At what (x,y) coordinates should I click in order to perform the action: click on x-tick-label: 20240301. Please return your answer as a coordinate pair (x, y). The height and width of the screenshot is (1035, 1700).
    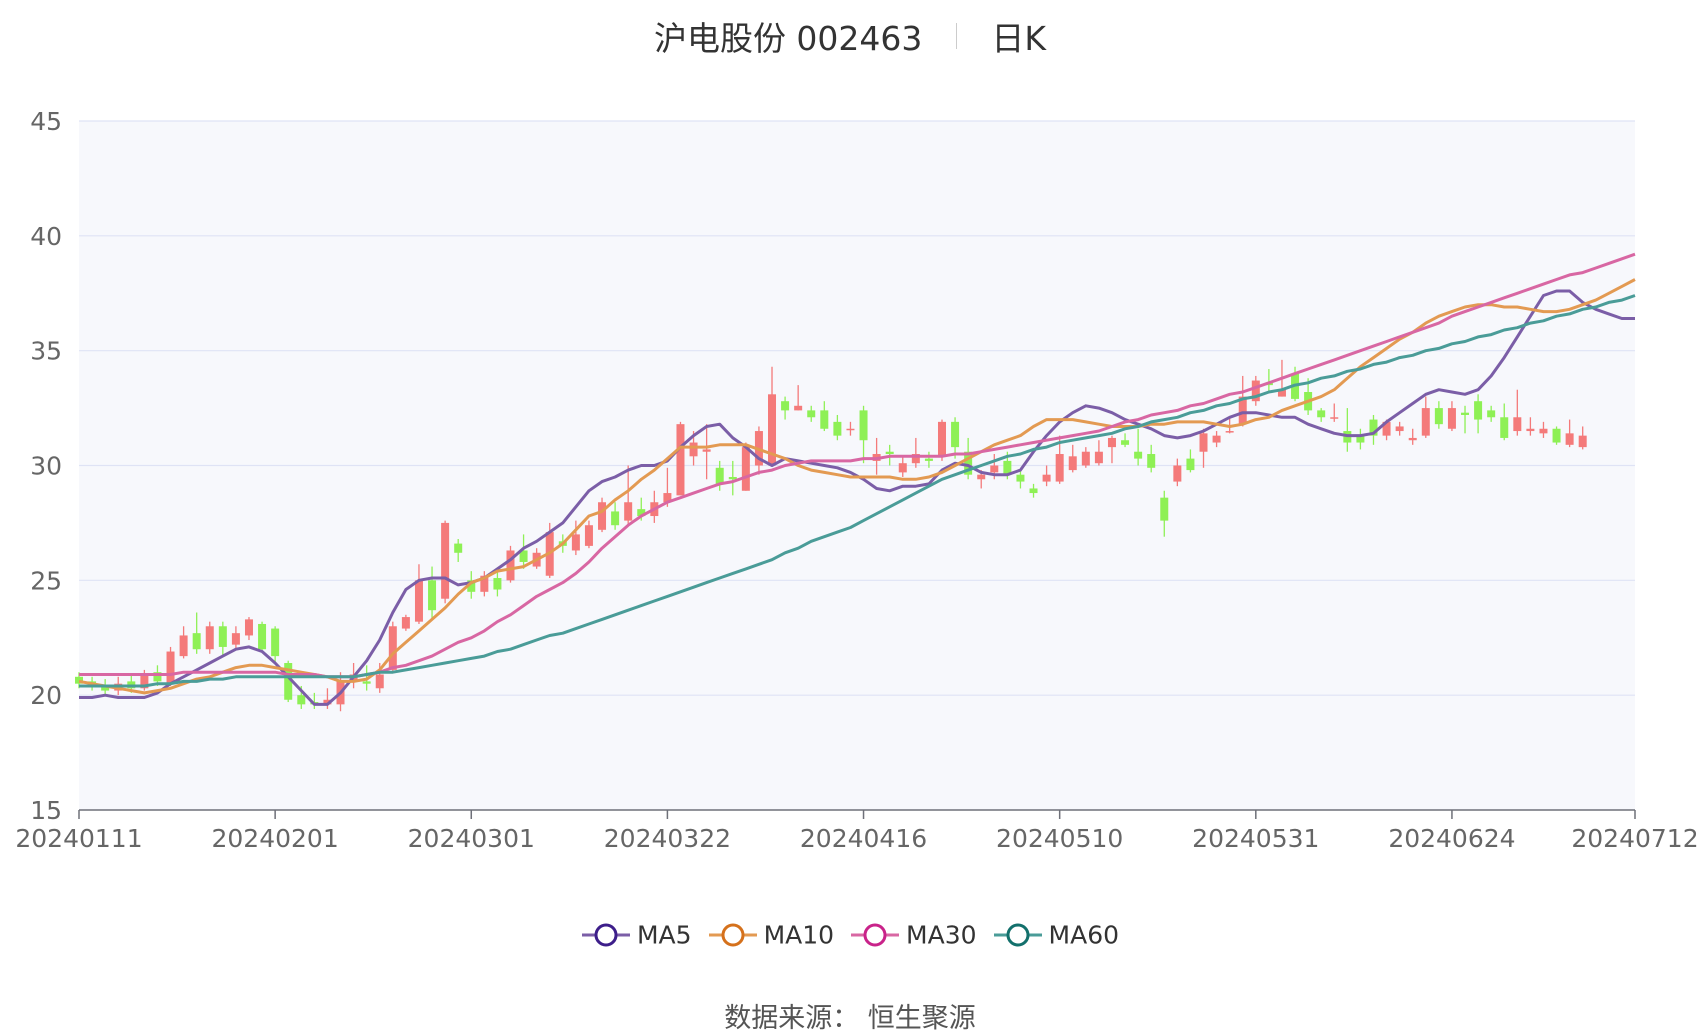
    Looking at the image, I should click on (471, 838).